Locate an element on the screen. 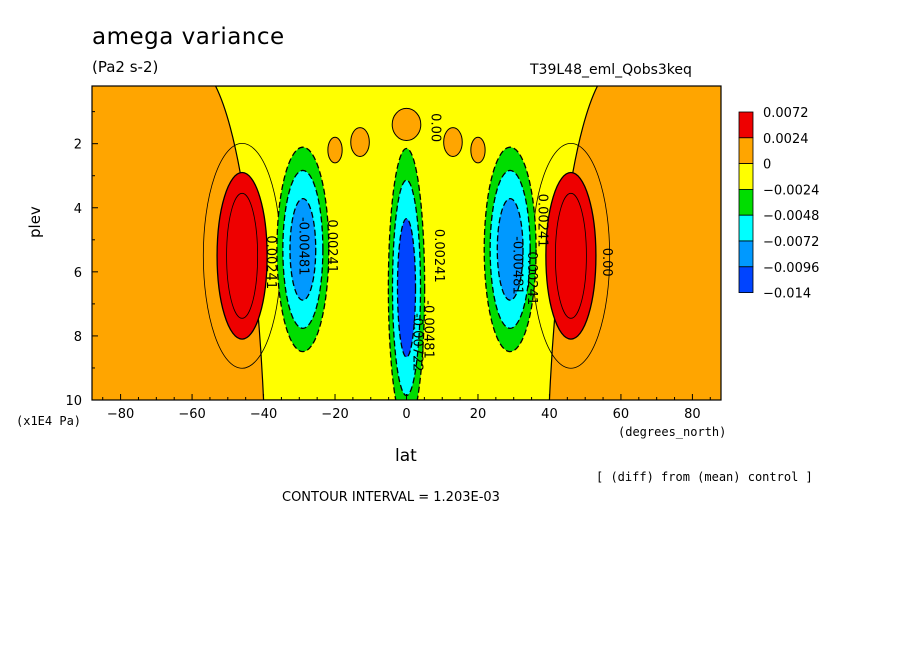  x-tick-label: 80 is located at coordinates (692, 414).